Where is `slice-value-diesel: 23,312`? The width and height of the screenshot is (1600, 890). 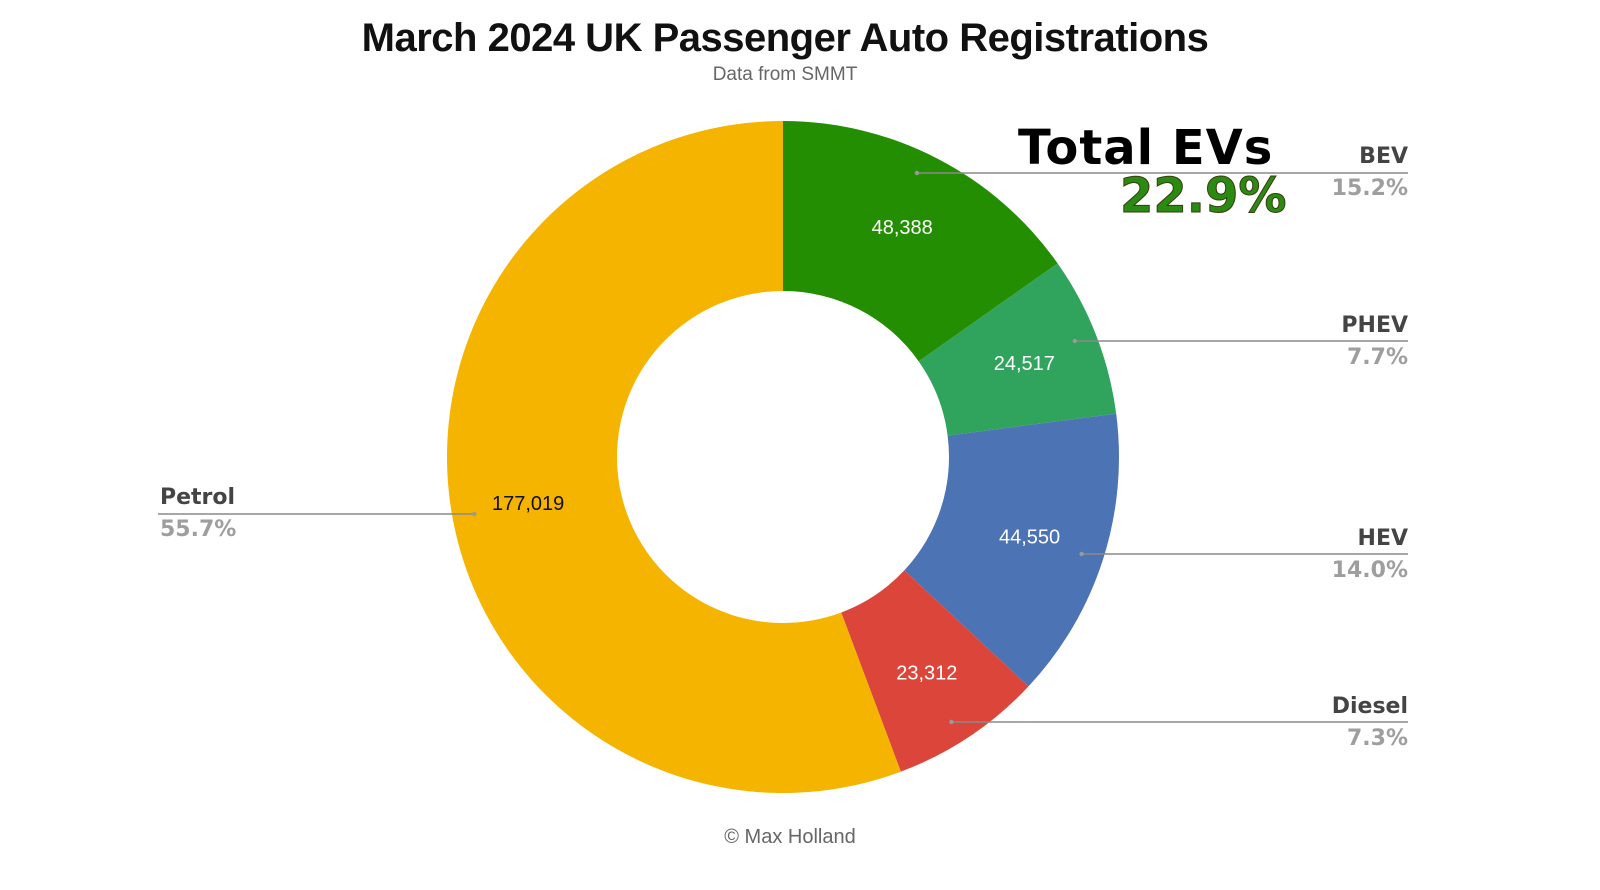 slice-value-diesel: 23,312 is located at coordinates (926, 673).